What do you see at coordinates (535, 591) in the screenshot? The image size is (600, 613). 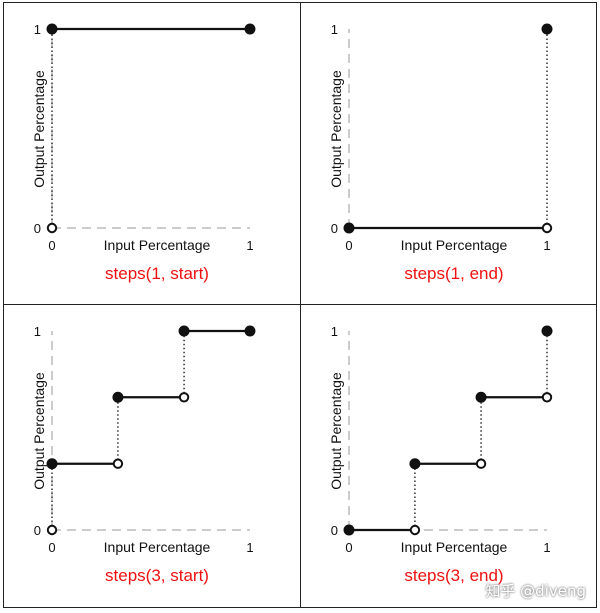 I see `watermark: 知乎 @diveng` at bounding box center [535, 591].